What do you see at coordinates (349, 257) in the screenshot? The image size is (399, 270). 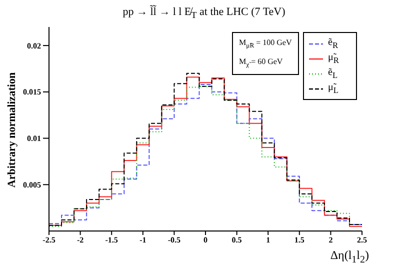 I see `x-axis-title: Δη(l$_{1}$l$_{2}$)` at bounding box center [349, 257].